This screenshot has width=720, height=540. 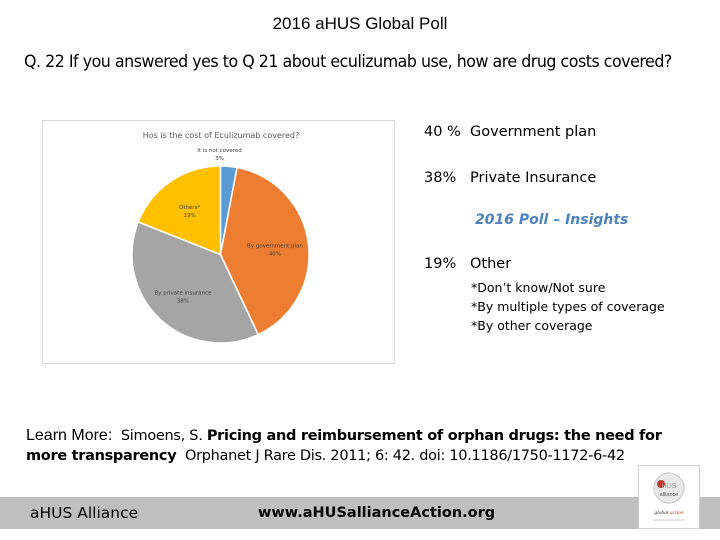 What do you see at coordinates (360, 23) in the screenshot?
I see `page-title: 2016 aHUS Global Poll` at bounding box center [360, 23].